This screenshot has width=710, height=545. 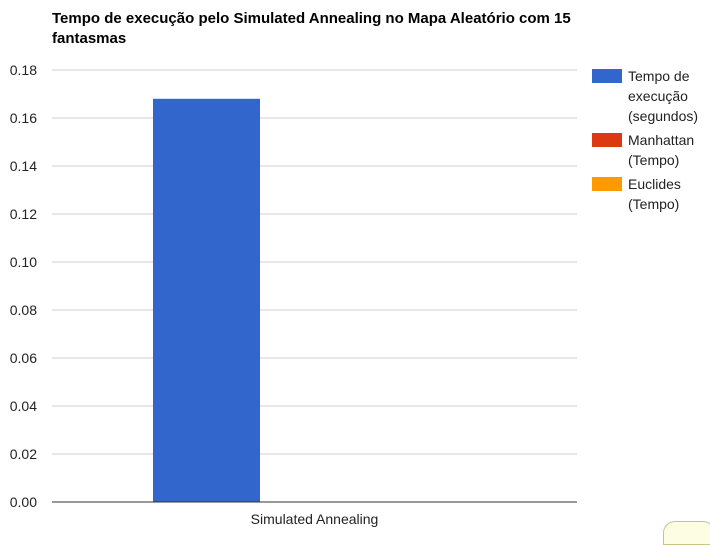 I want to click on y-tick-label: 0.06, so click(x=23, y=358).